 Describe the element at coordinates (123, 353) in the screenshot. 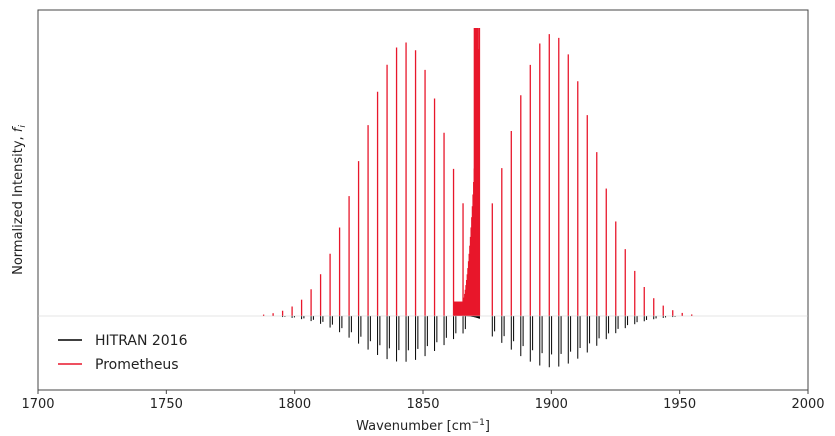

I see `legend: HITRAN 2016 Prometheus` at that location.